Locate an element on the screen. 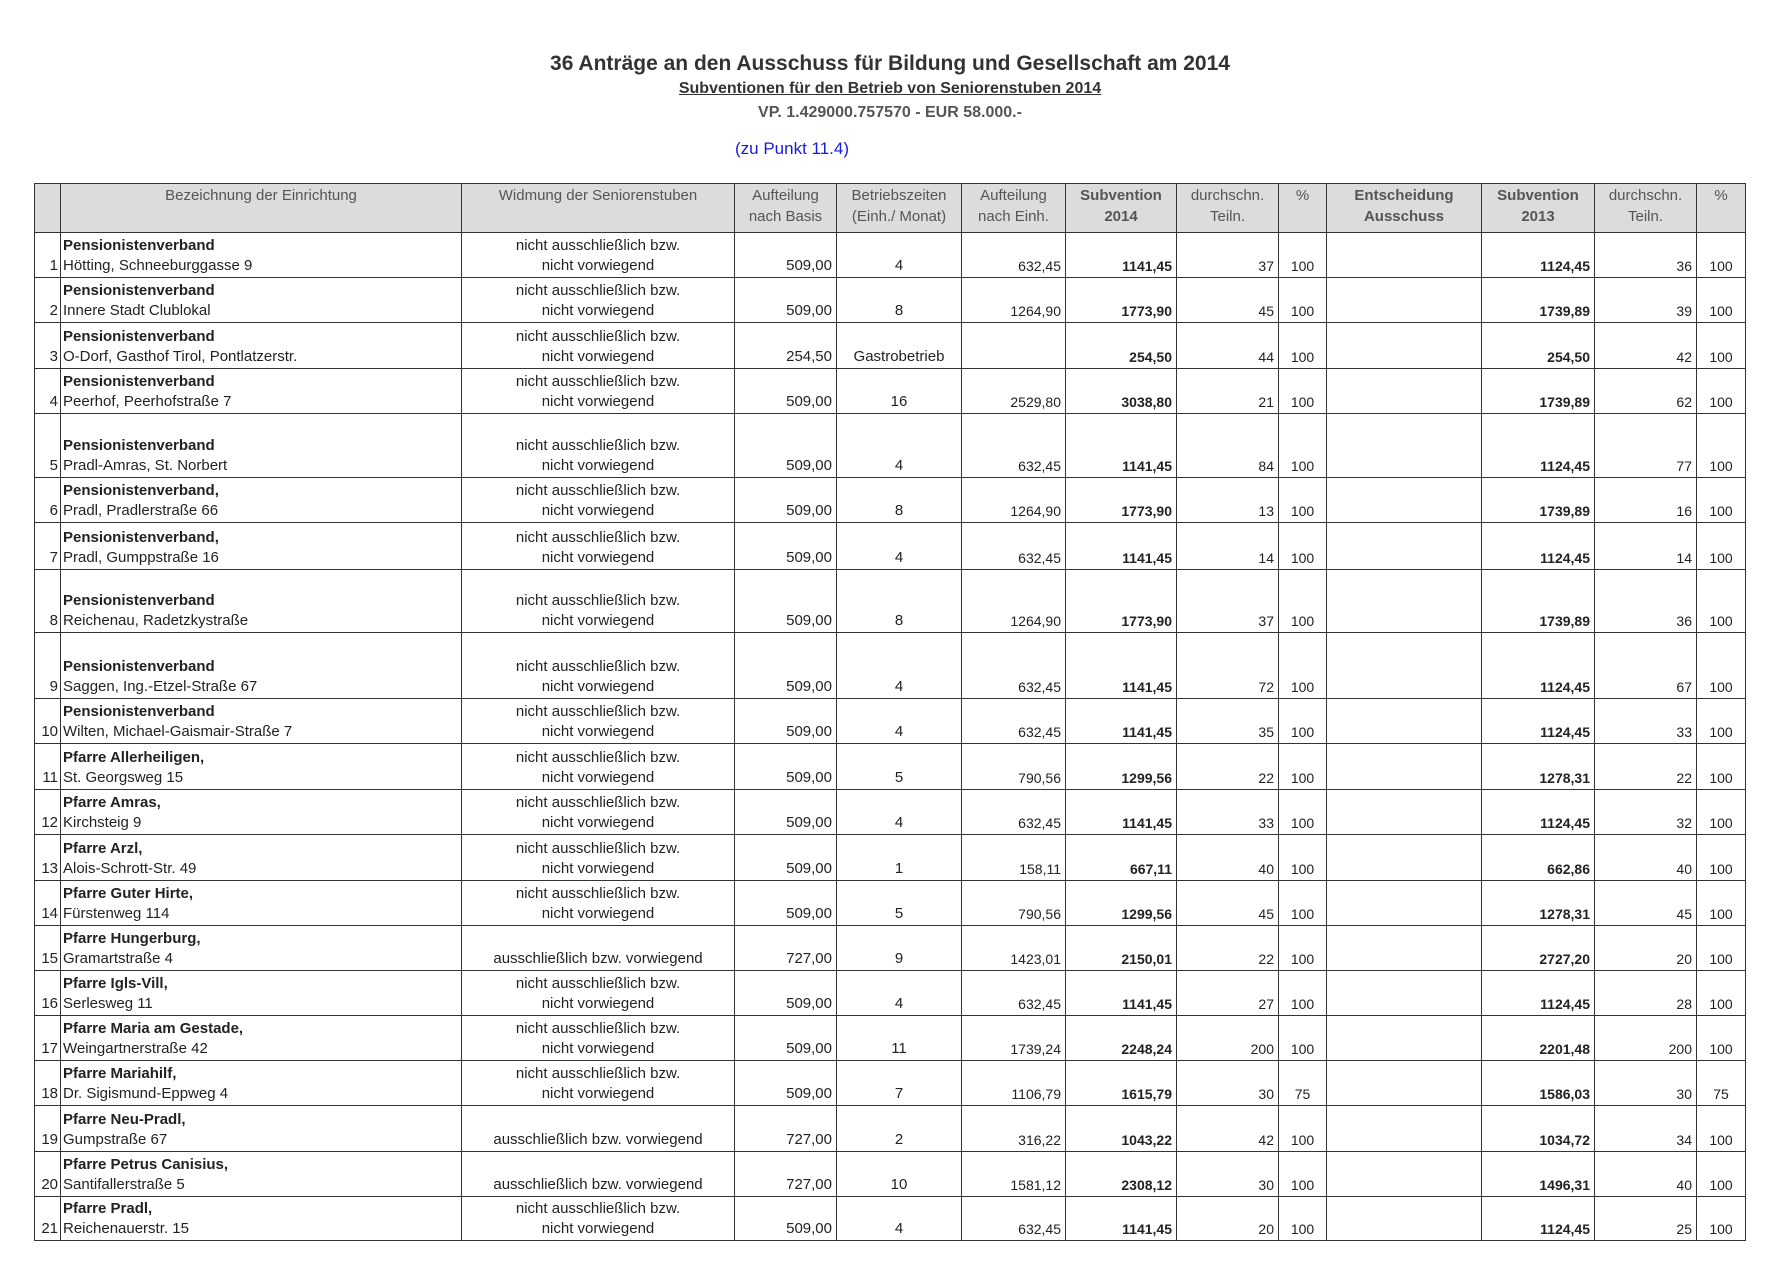 The height and width of the screenshot is (1261, 1768). column-header: Entscheidung Ausschuss is located at coordinates (1404, 208).